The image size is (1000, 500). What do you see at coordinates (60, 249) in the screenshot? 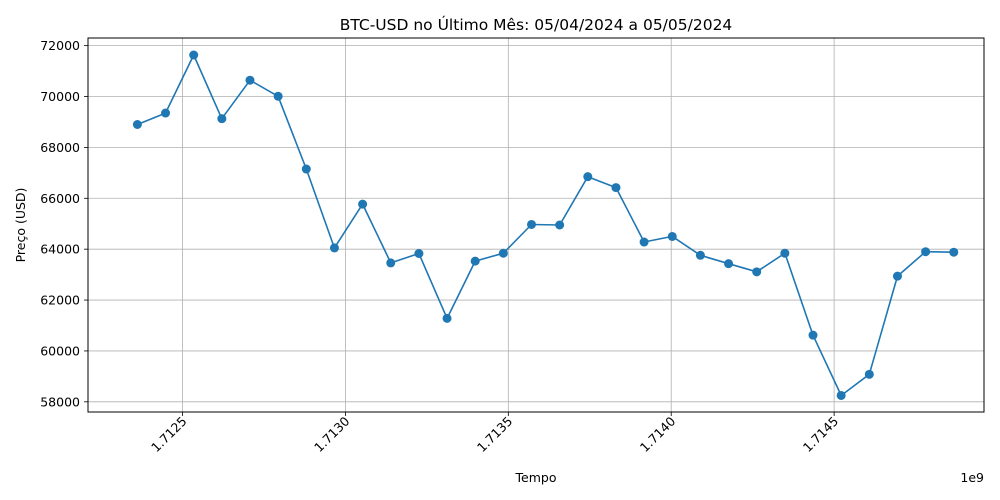
I see `y-tick-label: 64000` at bounding box center [60, 249].